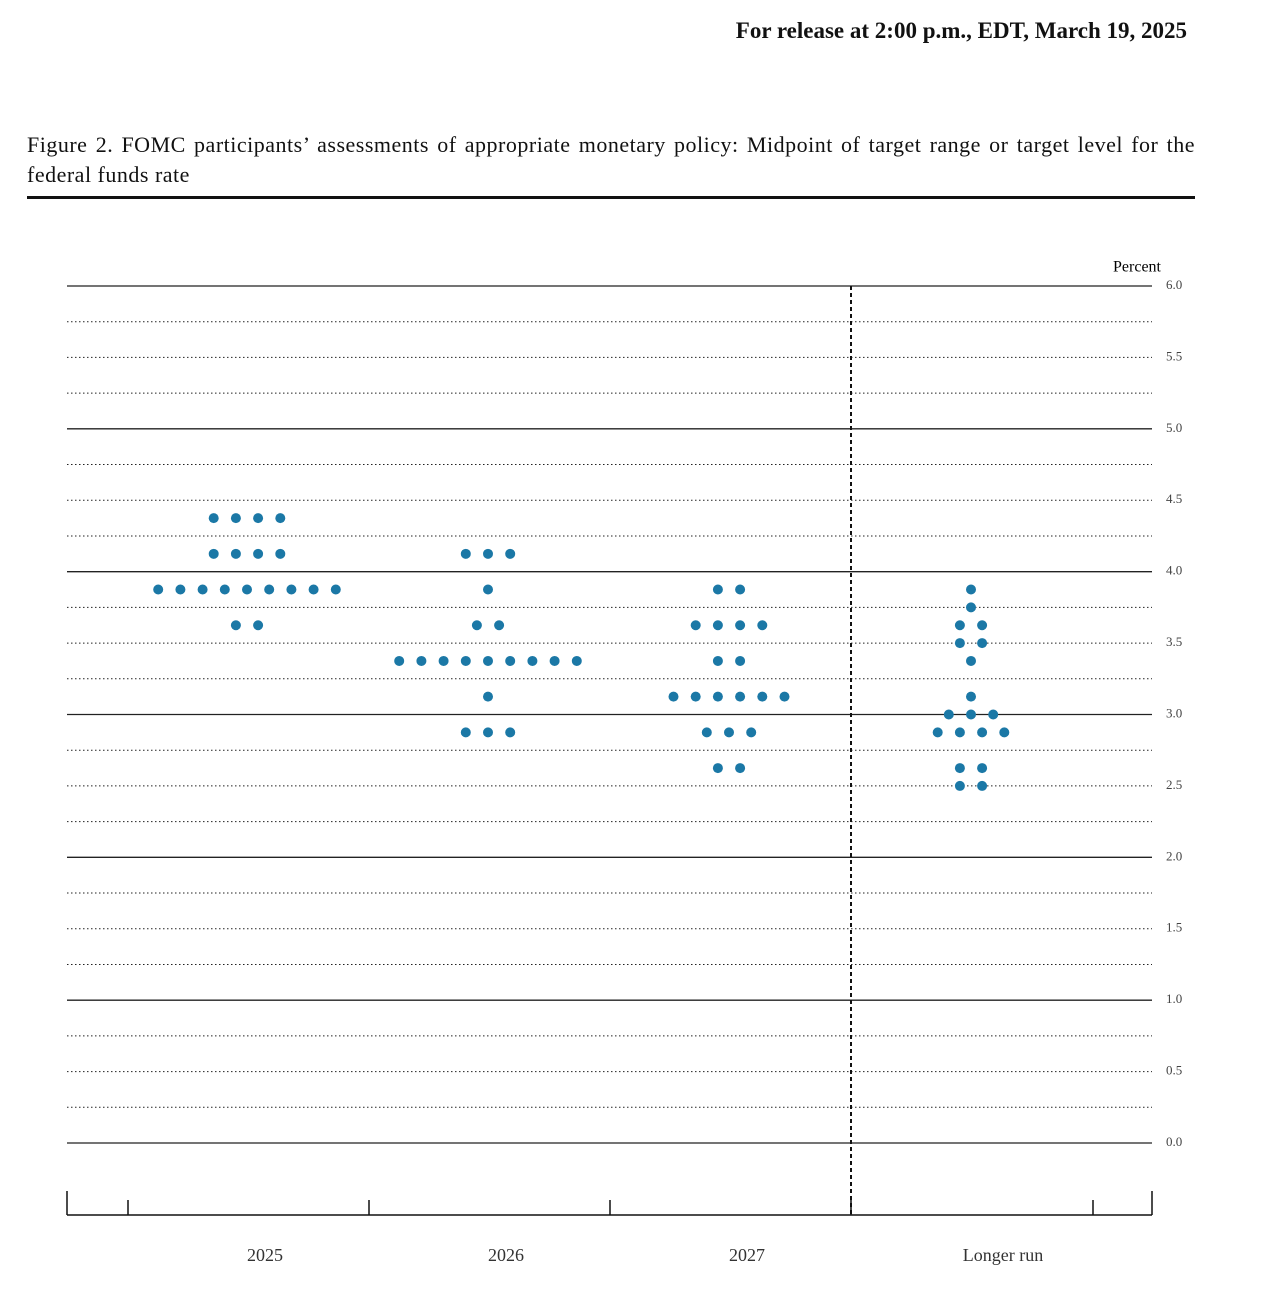 The image size is (1280, 1294). What do you see at coordinates (1174, 1141) in the screenshot?
I see `y-tick-label: 0.0` at bounding box center [1174, 1141].